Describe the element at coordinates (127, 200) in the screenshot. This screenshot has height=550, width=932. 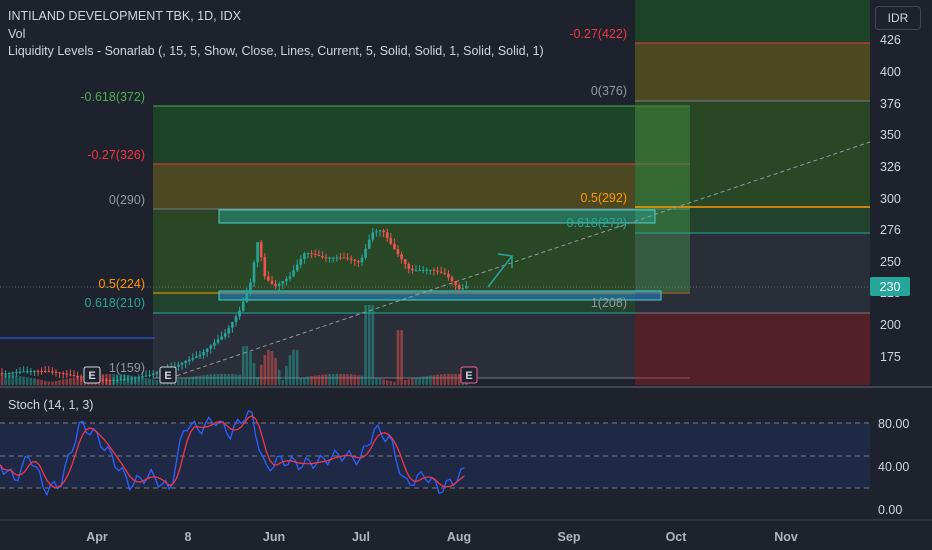
I see `fib-label-left: 0(290)` at that location.